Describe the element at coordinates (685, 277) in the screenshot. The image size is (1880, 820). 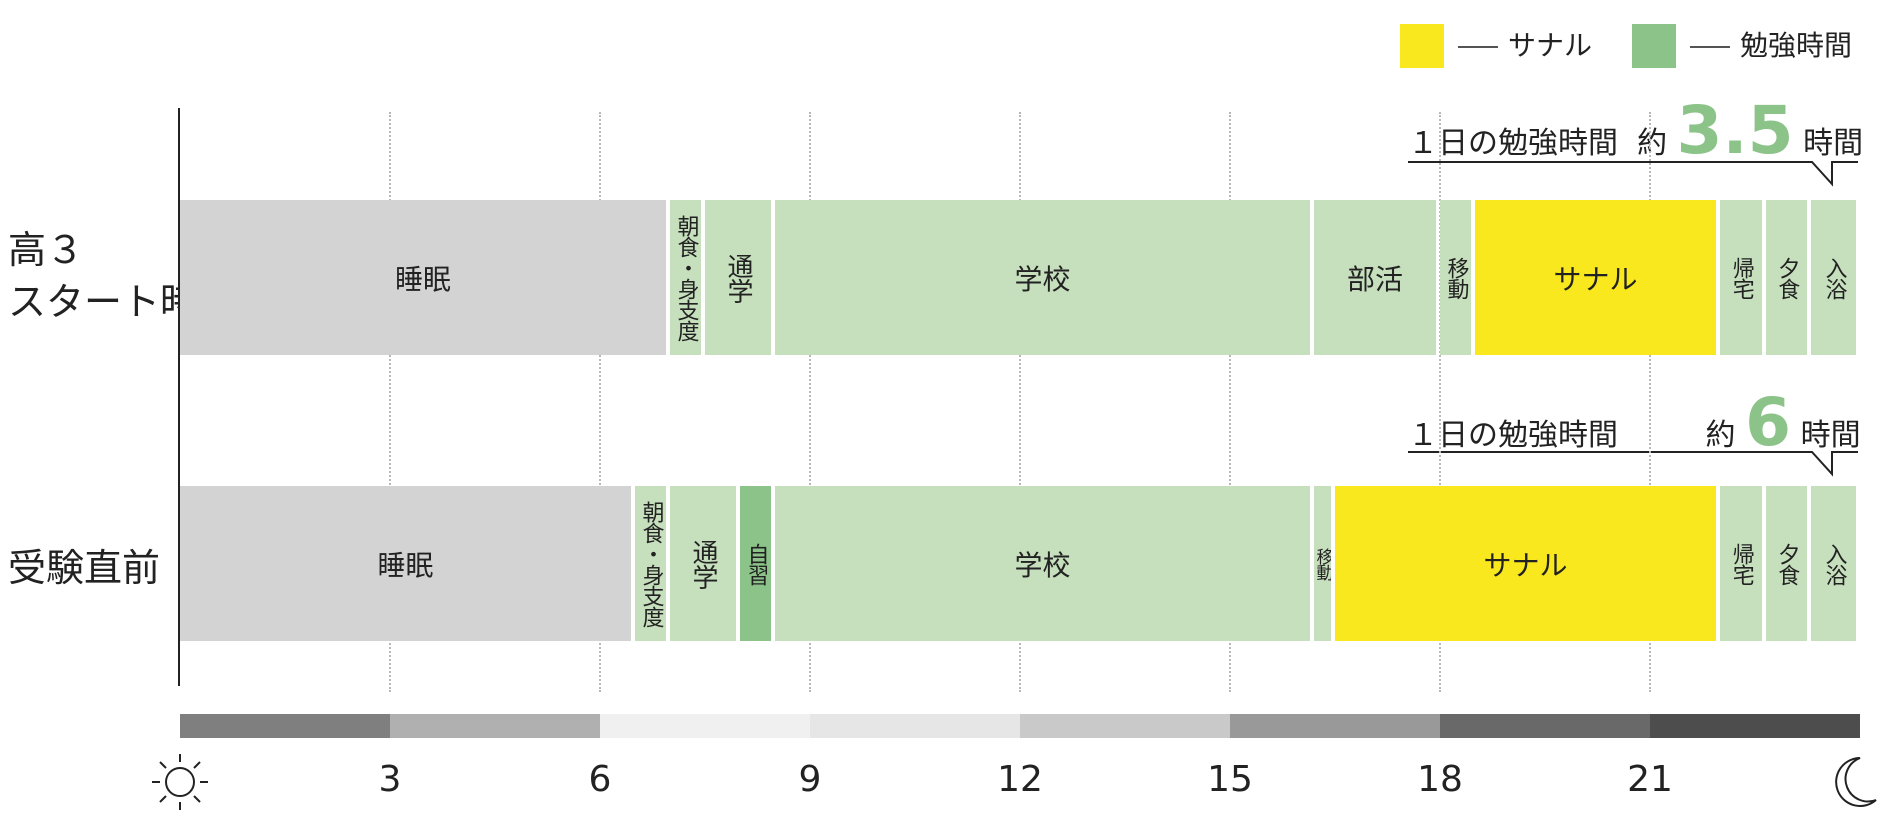
I see `segment-start-1: 朝食・身支度` at that location.